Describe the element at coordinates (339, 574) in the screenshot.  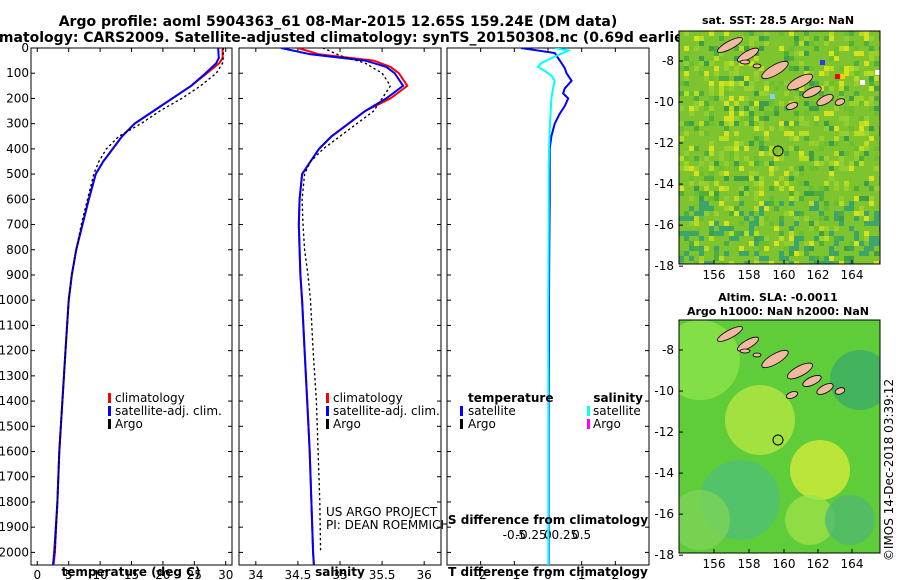
I see `x-tick-label: 35` at that location.